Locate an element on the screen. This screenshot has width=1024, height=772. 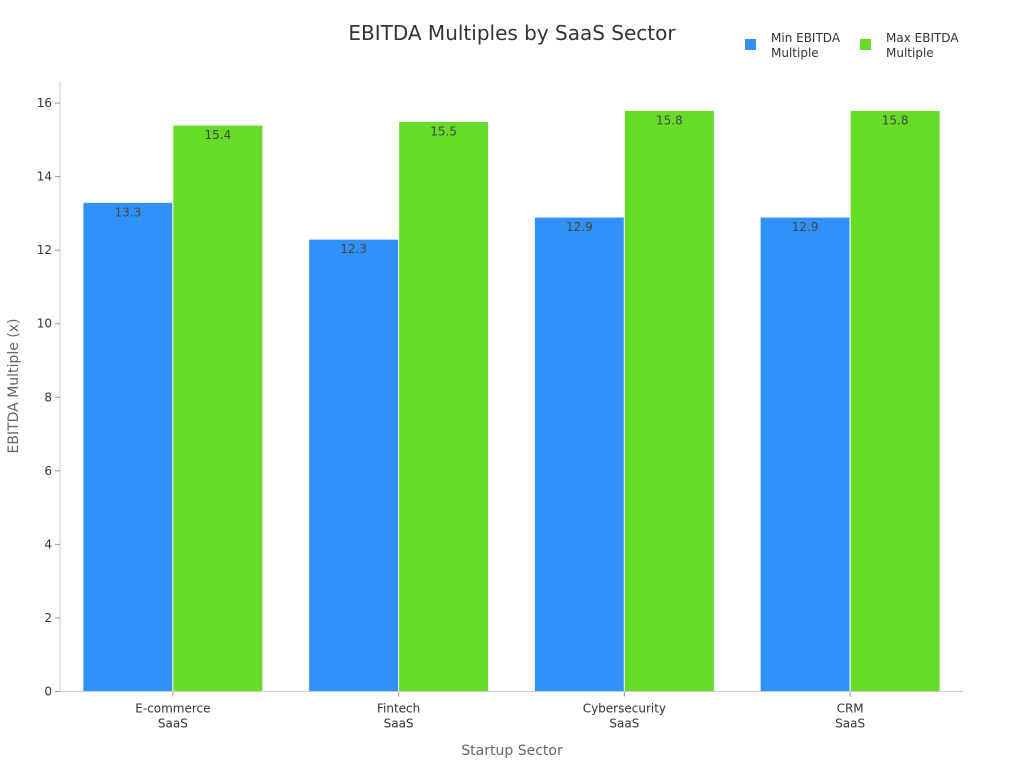
legend-label: Min EBITDA is located at coordinates (806, 38).